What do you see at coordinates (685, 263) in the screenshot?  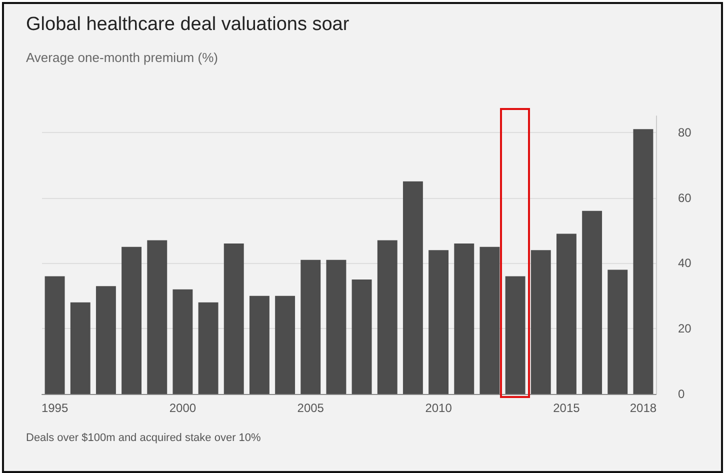 I see `y-tick-label: 40` at bounding box center [685, 263].